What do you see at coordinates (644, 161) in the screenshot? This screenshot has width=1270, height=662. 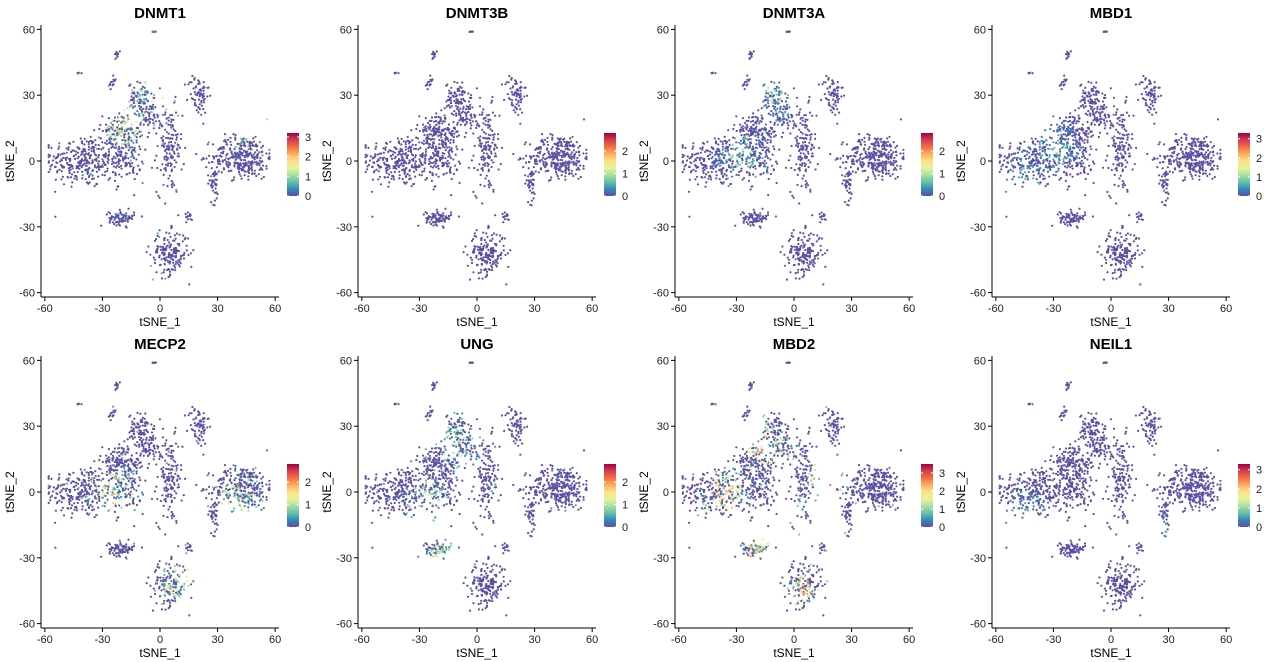 I see `y-axis-label: tSNE_2` at bounding box center [644, 161].